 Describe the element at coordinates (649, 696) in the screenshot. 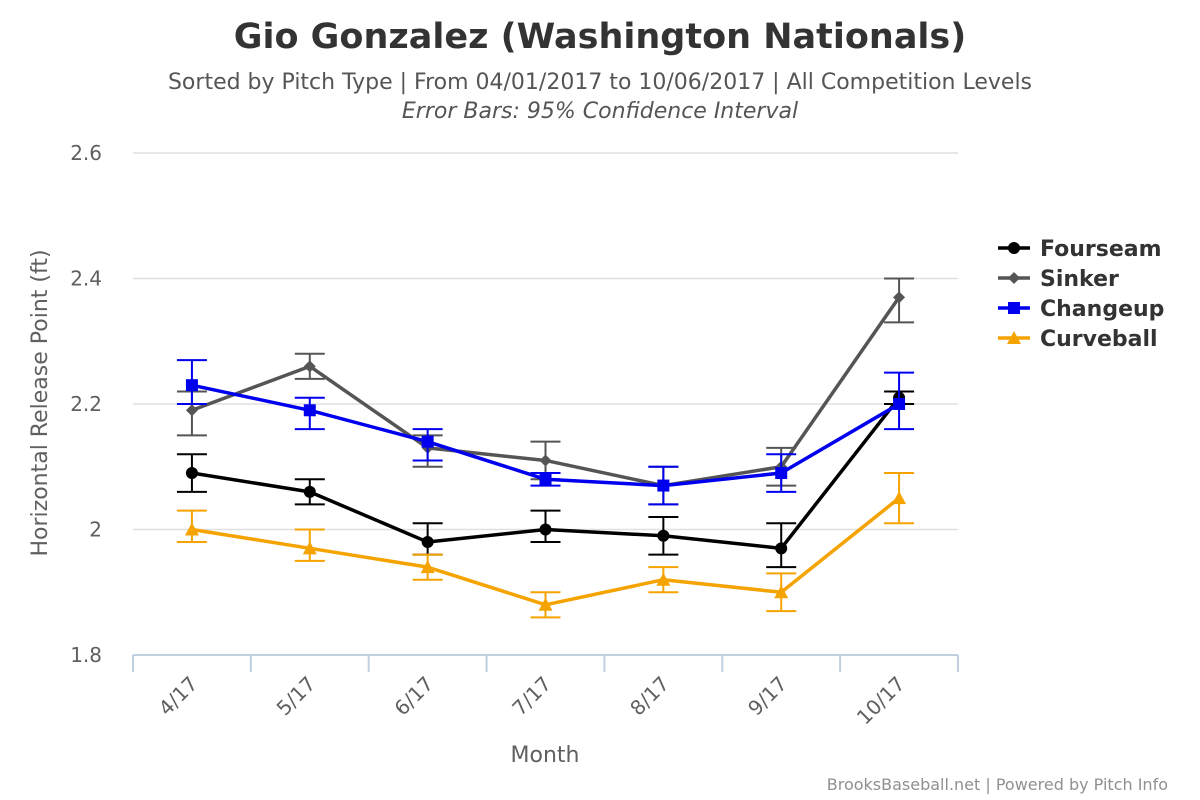

I see `x-tick-label: 8/17` at that location.